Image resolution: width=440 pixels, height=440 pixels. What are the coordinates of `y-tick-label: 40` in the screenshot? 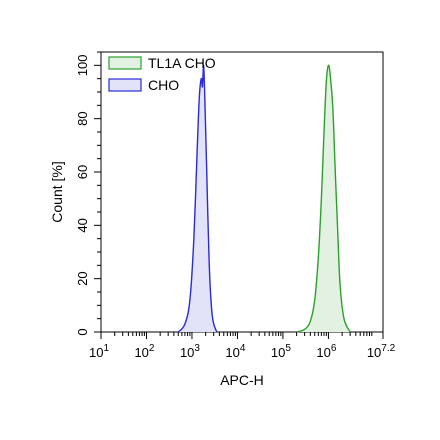 It's located at (82, 225).